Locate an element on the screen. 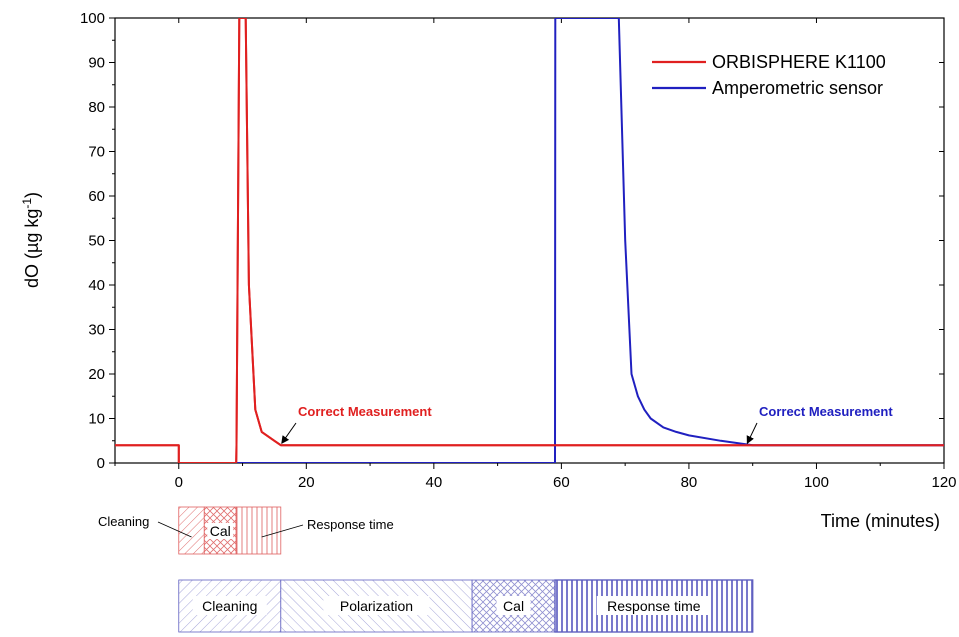 The image size is (959, 637). orbisphere-phase-label-1: Cal is located at coordinates (220, 531).